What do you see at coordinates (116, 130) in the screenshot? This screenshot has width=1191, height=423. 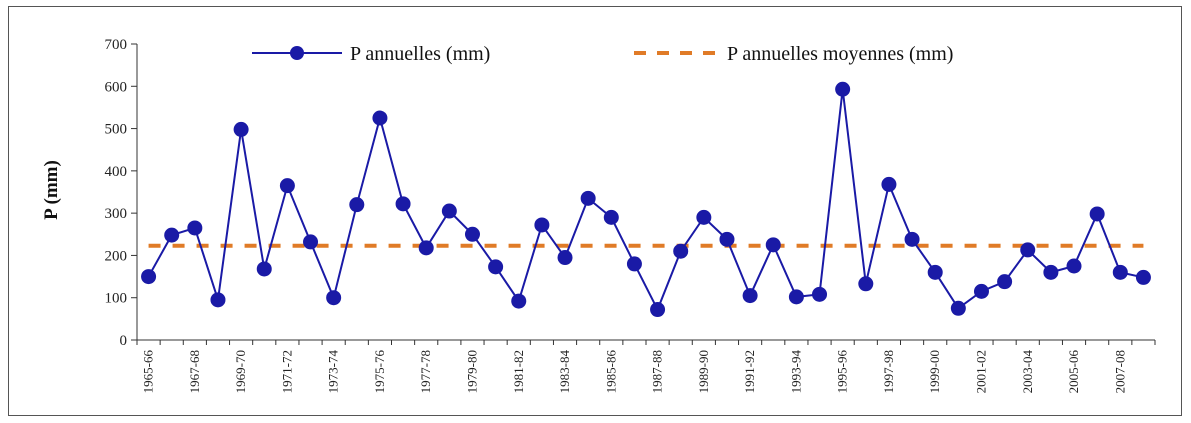 I see `y-tick-label: 500` at bounding box center [116, 130].